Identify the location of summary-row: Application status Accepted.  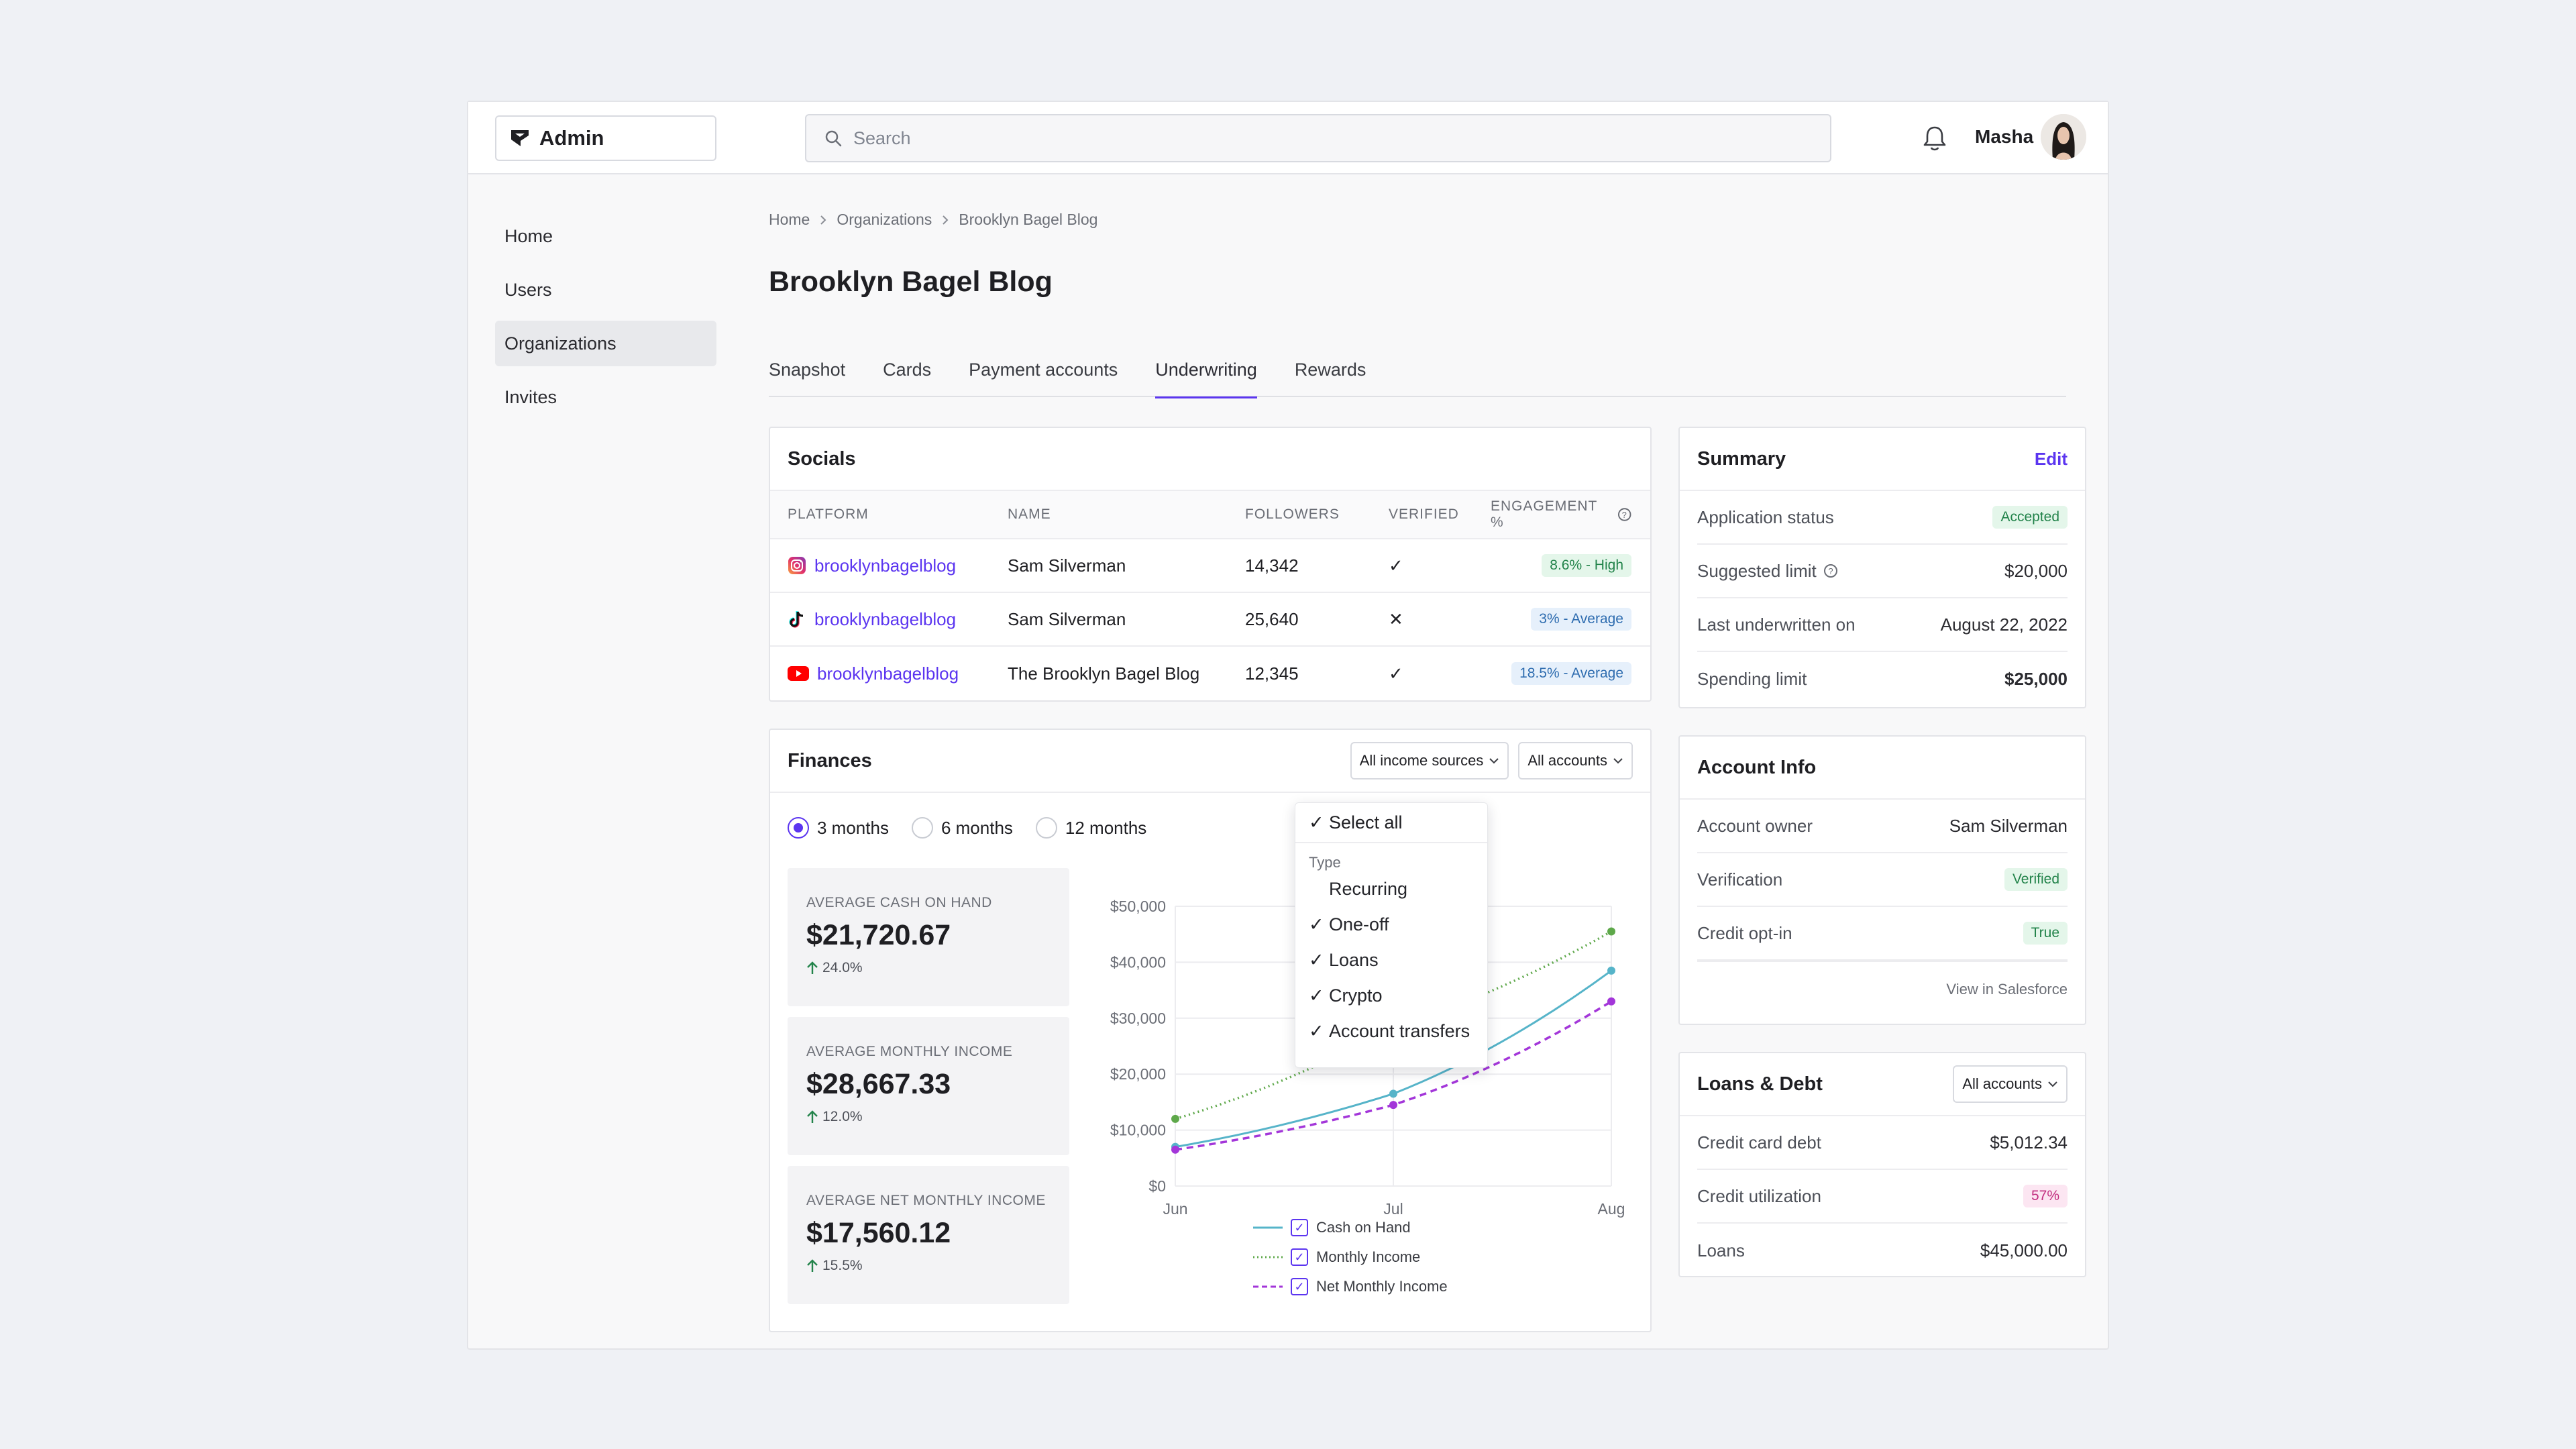
(1882, 518).